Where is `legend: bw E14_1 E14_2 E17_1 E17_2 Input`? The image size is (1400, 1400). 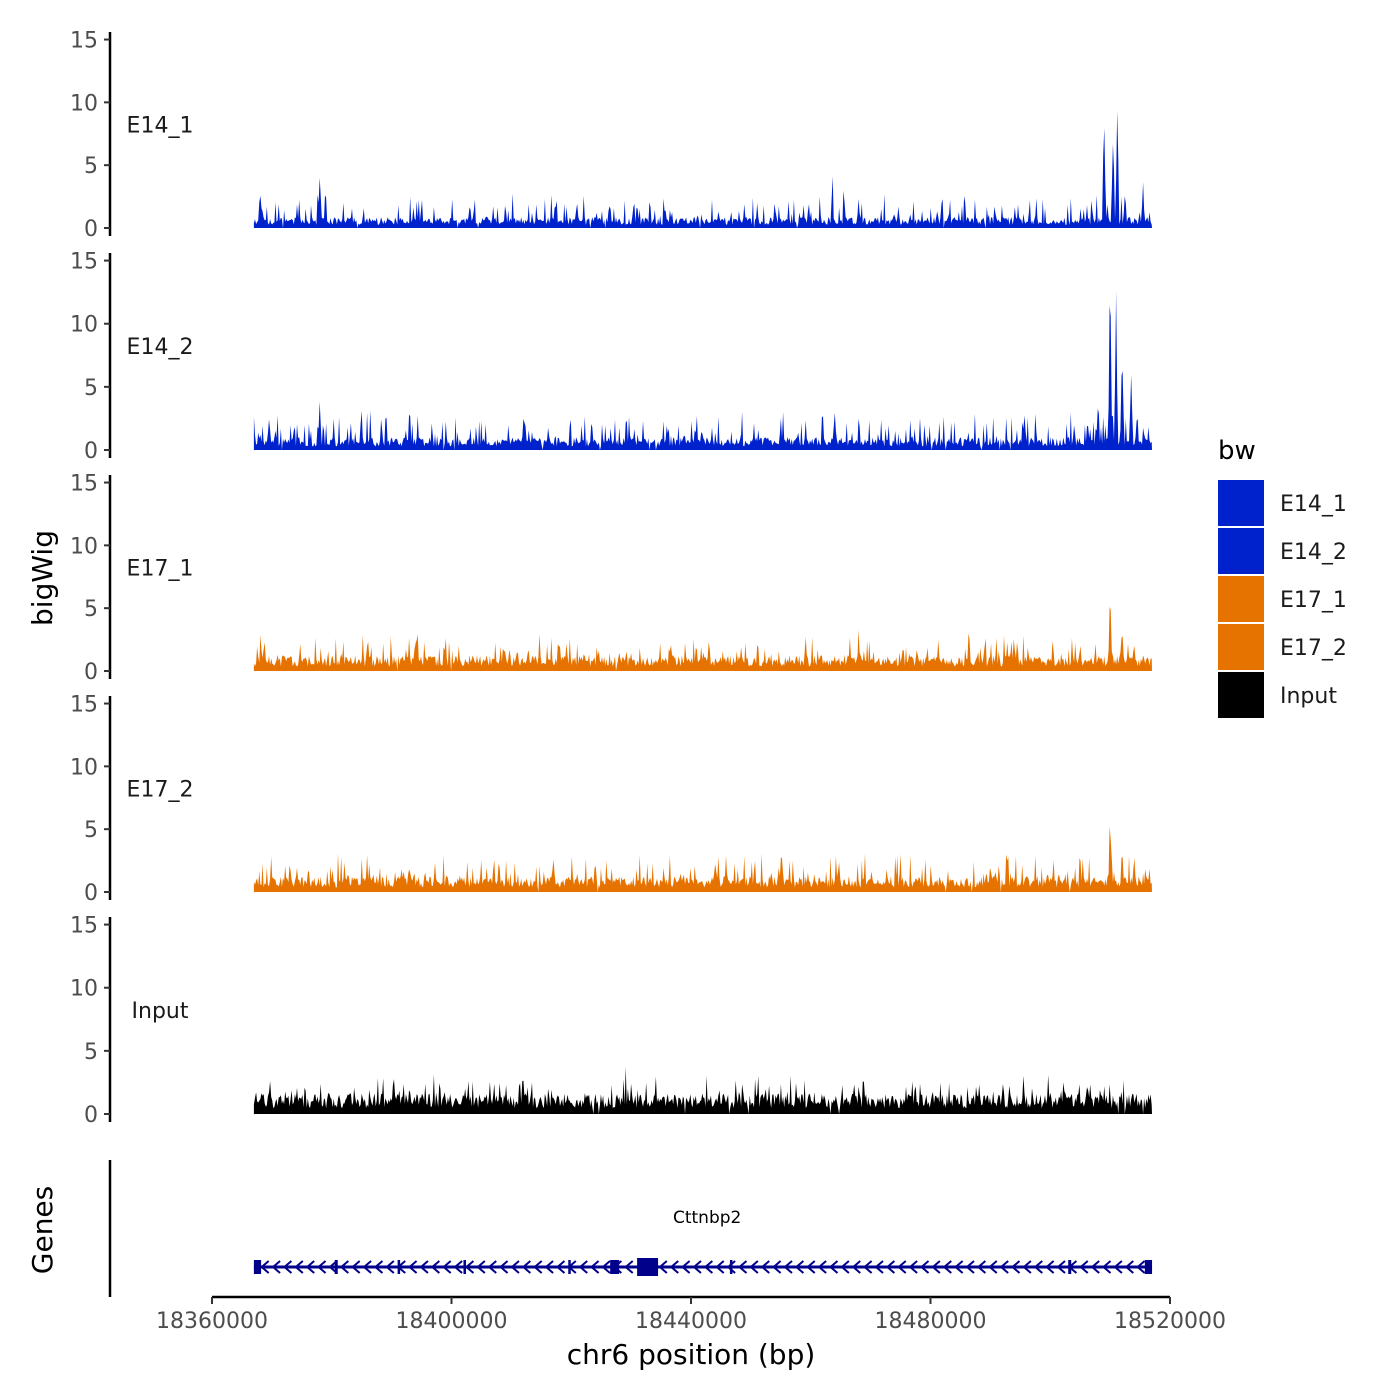 legend: bw E14_1 E14_2 E17_1 E17_2 Input is located at coordinates (1282, 577).